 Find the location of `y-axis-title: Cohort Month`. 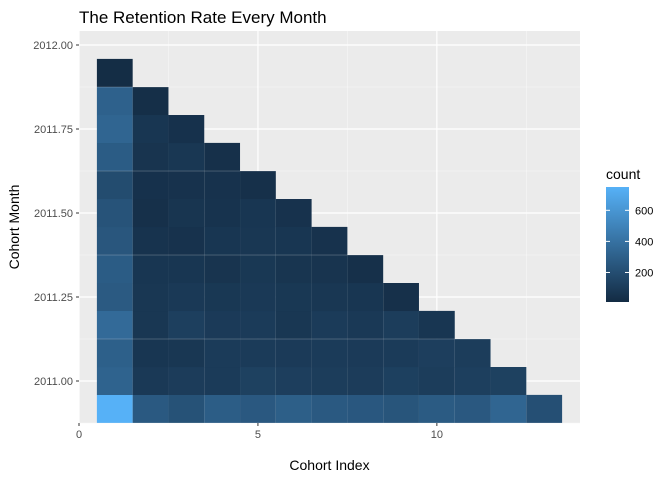

y-axis-title: Cohort Month is located at coordinates (14, 227).